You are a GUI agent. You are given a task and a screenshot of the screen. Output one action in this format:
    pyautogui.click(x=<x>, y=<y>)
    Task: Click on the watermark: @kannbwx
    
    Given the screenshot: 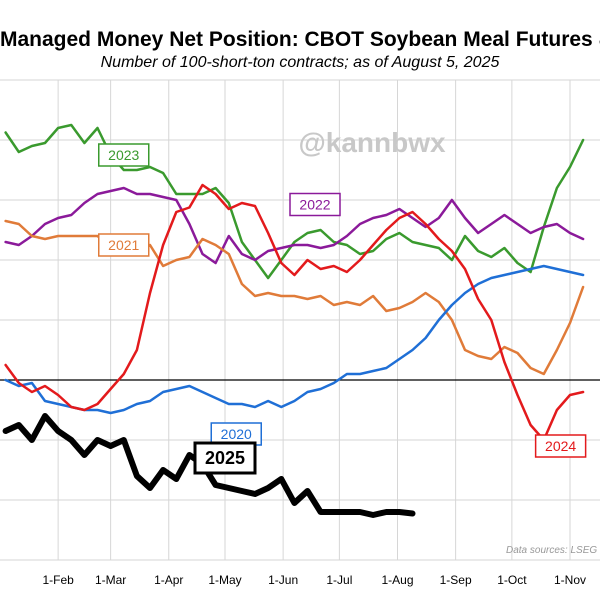 What is the action you would take?
    pyautogui.click(x=372, y=142)
    